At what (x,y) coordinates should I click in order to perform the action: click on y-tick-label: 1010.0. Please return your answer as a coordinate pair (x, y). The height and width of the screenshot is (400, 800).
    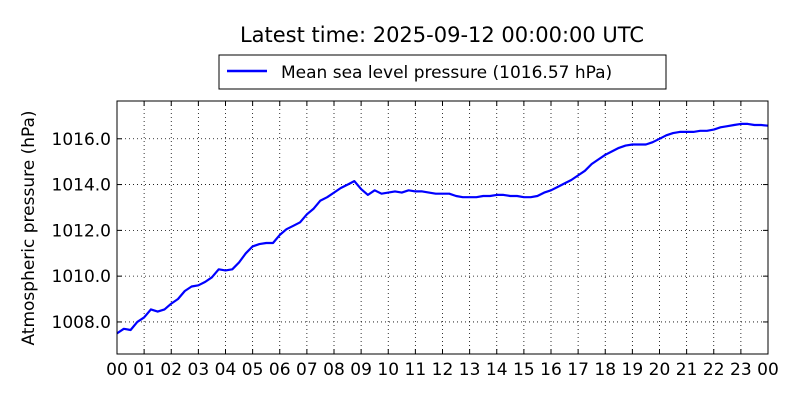
    Looking at the image, I should click on (81, 277).